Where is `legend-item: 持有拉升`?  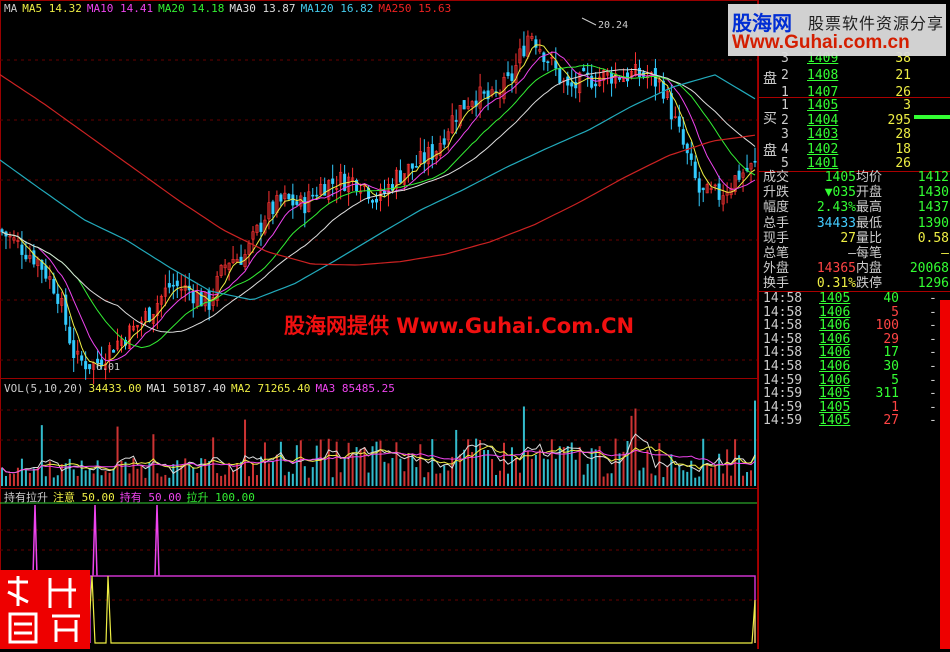 legend-item: 持有拉升 is located at coordinates (26, 497).